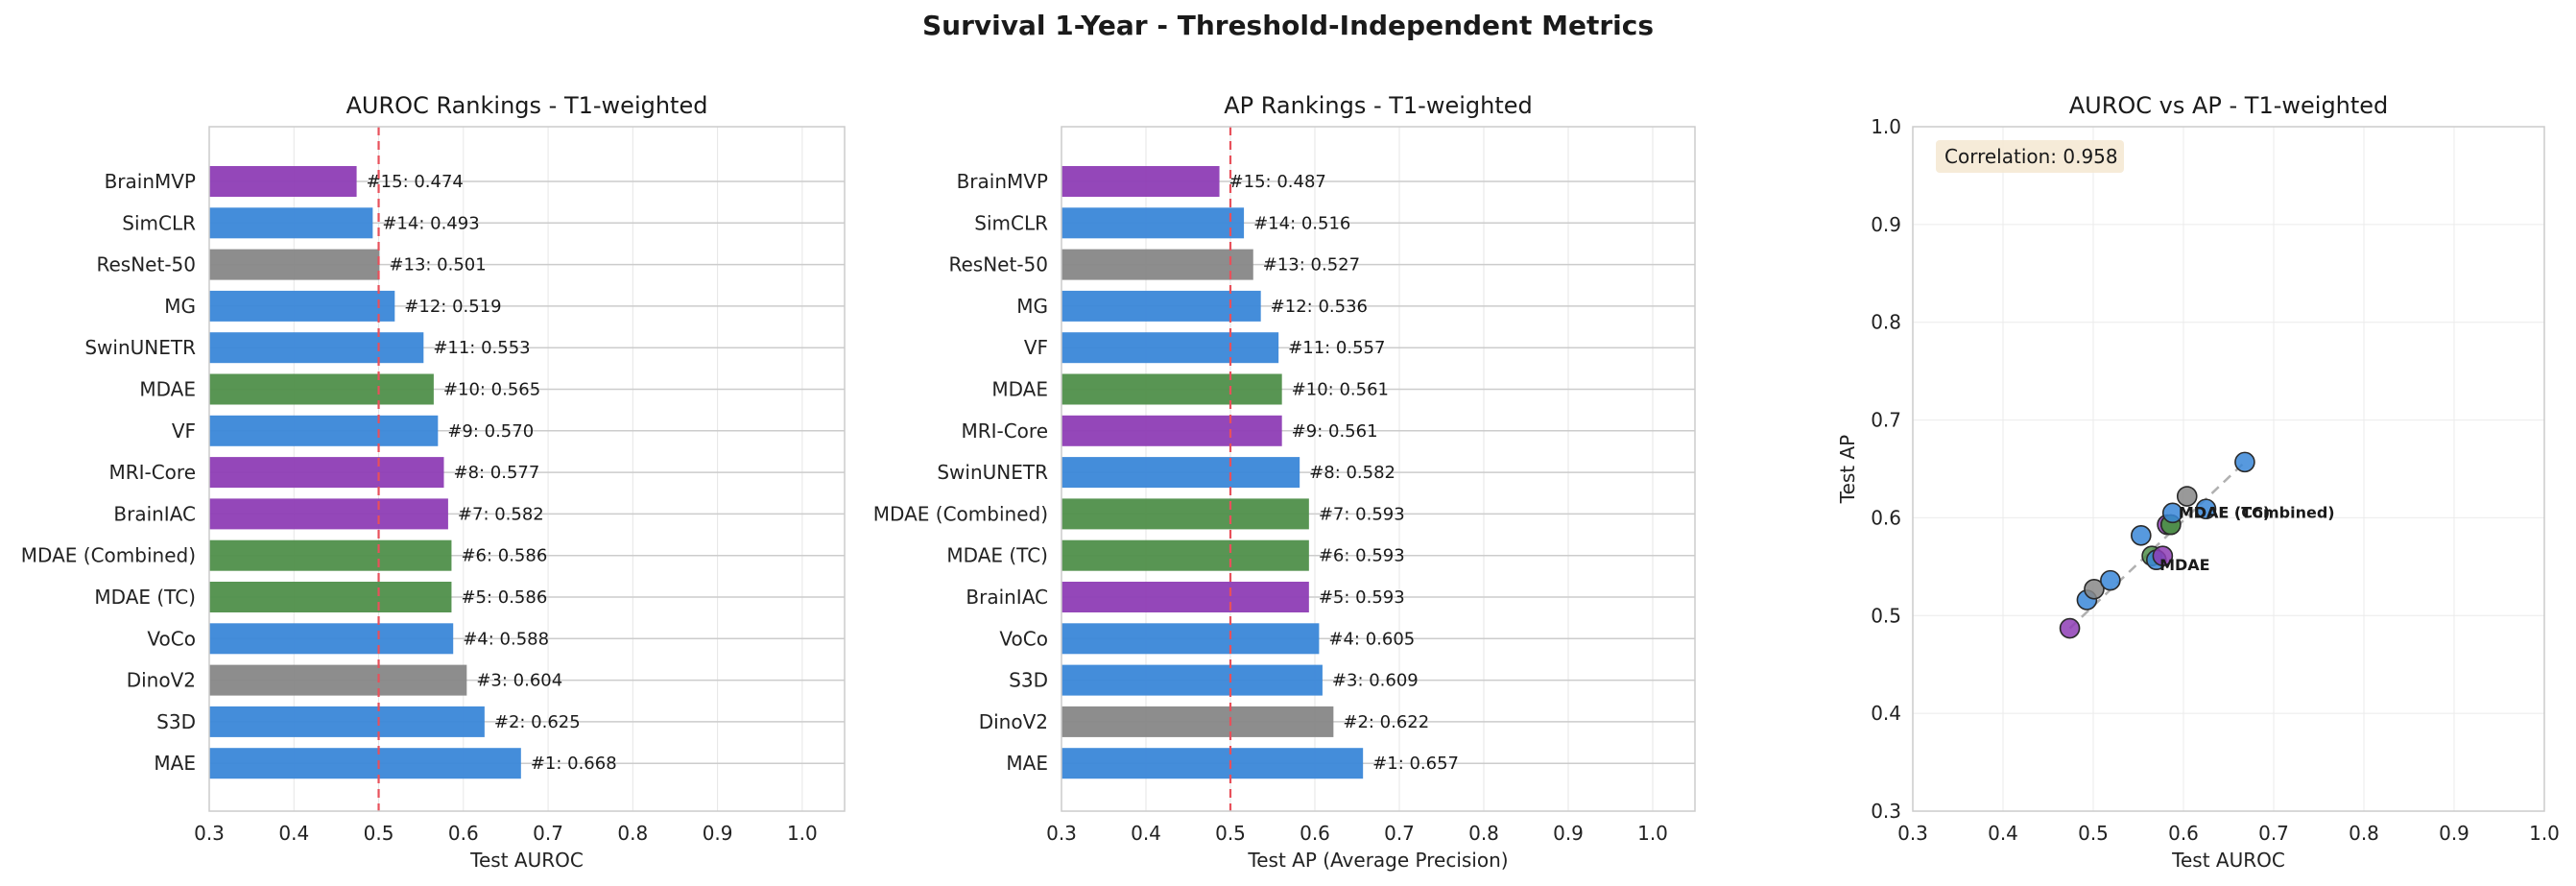 The width and height of the screenshot is (2576, 886). Describe the element at coordinates (1371, 639) in the screenshot. I see `bar-value-label: #4: 0.605` at that location.